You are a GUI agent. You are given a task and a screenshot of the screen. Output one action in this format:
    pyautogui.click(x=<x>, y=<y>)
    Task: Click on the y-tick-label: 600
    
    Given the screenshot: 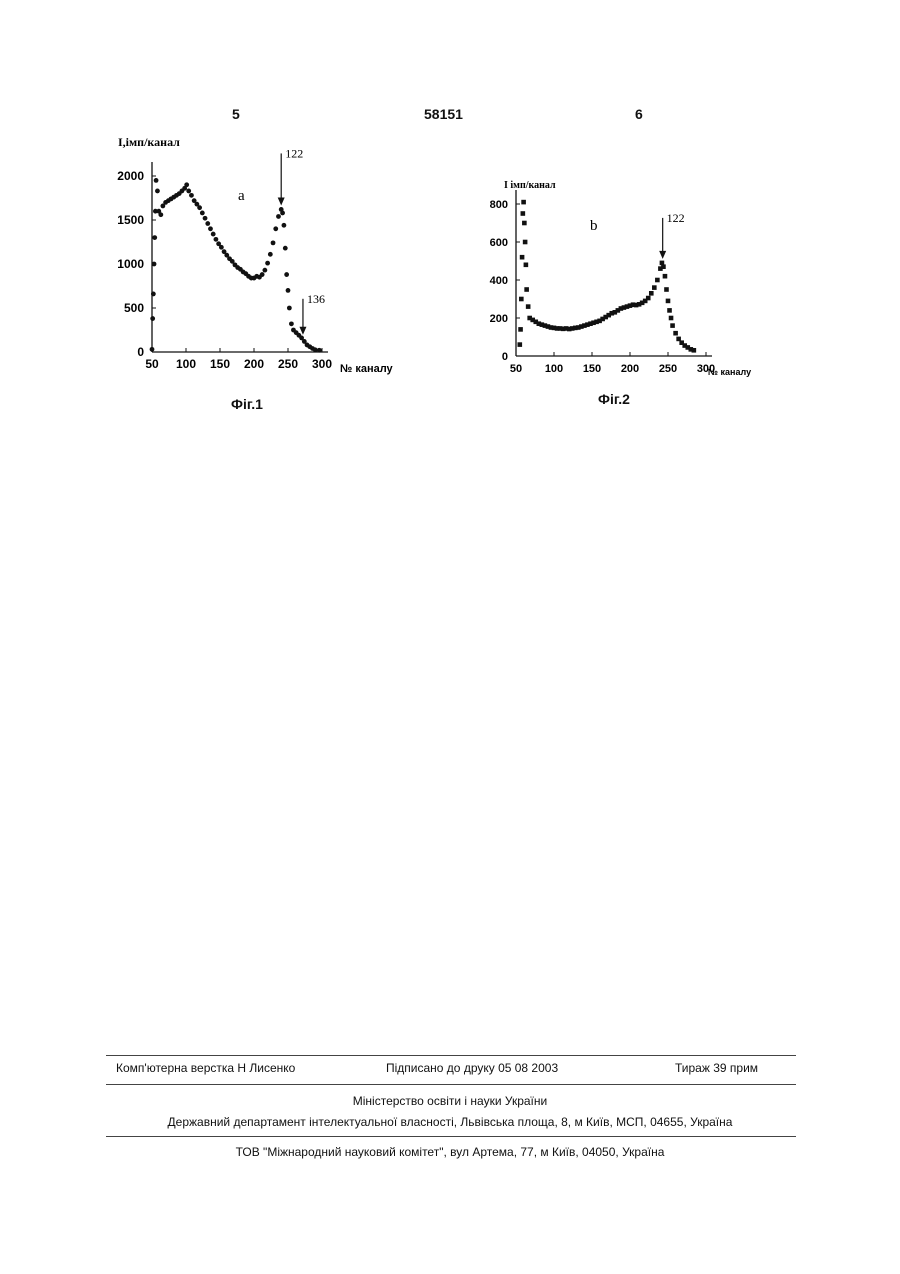 What is the action you would take?
    pyautogui.click(x=499, y=243)
    